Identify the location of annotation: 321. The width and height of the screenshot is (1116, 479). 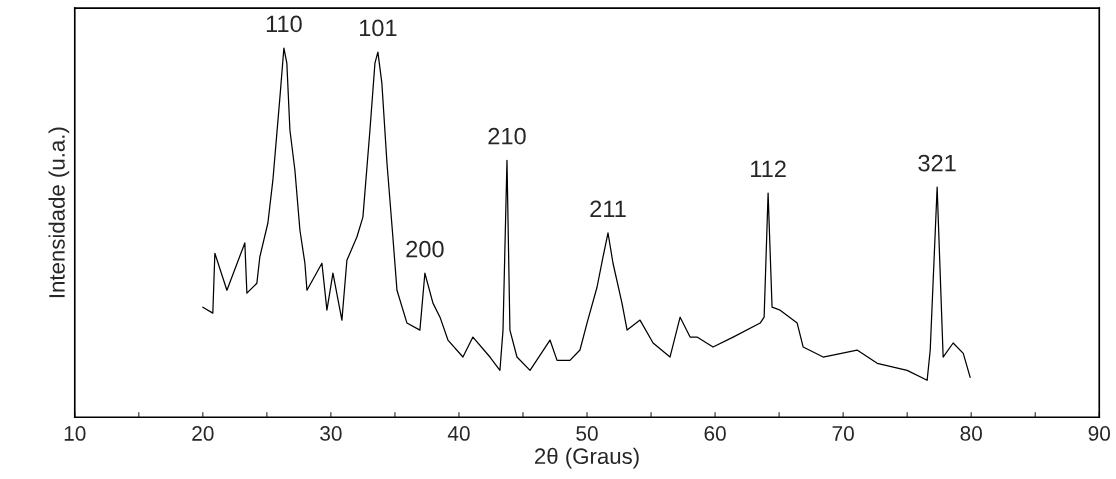
(937, 163).